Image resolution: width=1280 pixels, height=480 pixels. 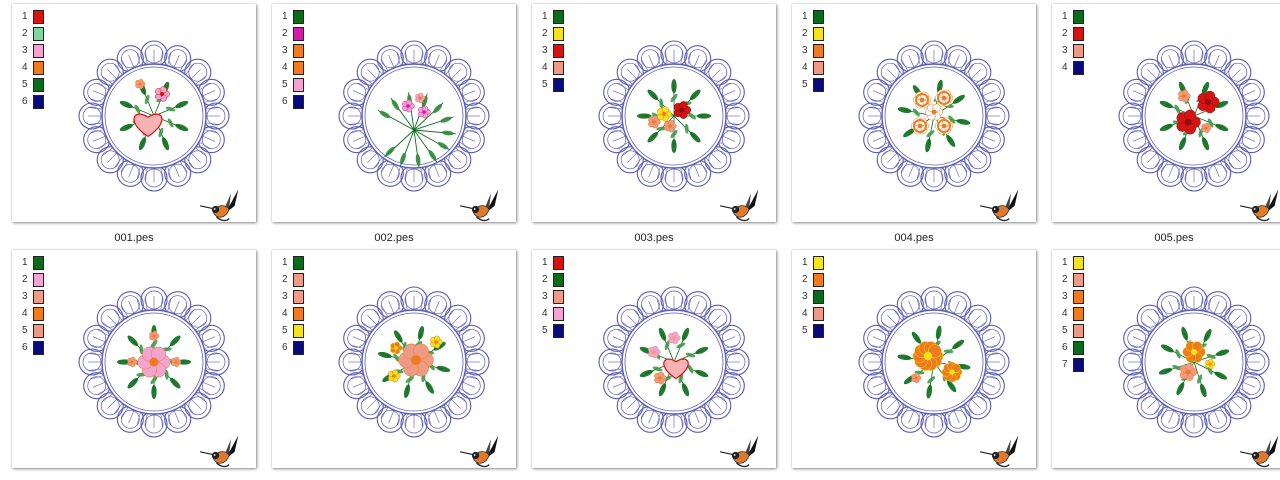 What do you see at coordinates (914, 238) in the screenshot?
I see `file-name-label: 004.pes` at bounding box center [914, 238].